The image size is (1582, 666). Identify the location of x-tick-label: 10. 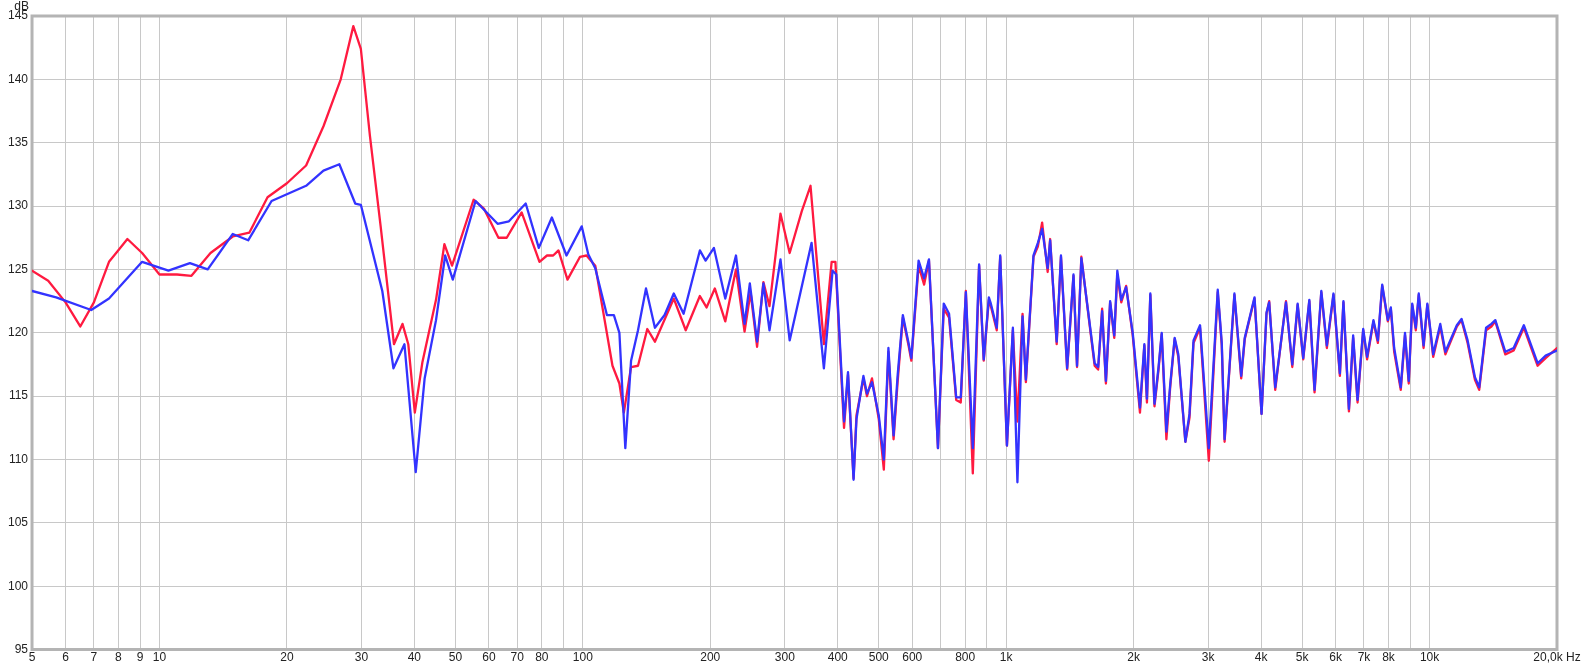
(159, 657).